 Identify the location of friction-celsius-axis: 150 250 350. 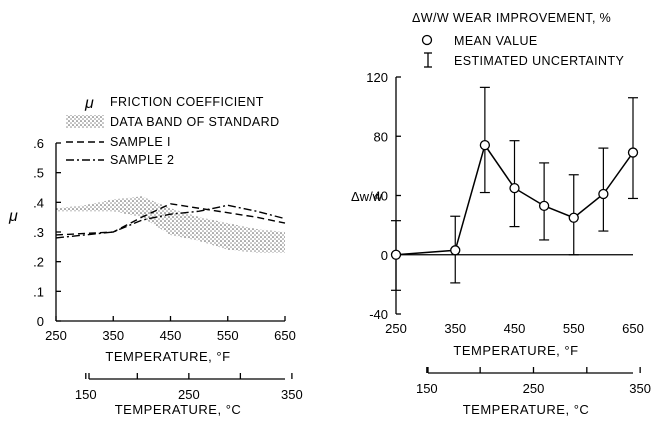
(189, 387).